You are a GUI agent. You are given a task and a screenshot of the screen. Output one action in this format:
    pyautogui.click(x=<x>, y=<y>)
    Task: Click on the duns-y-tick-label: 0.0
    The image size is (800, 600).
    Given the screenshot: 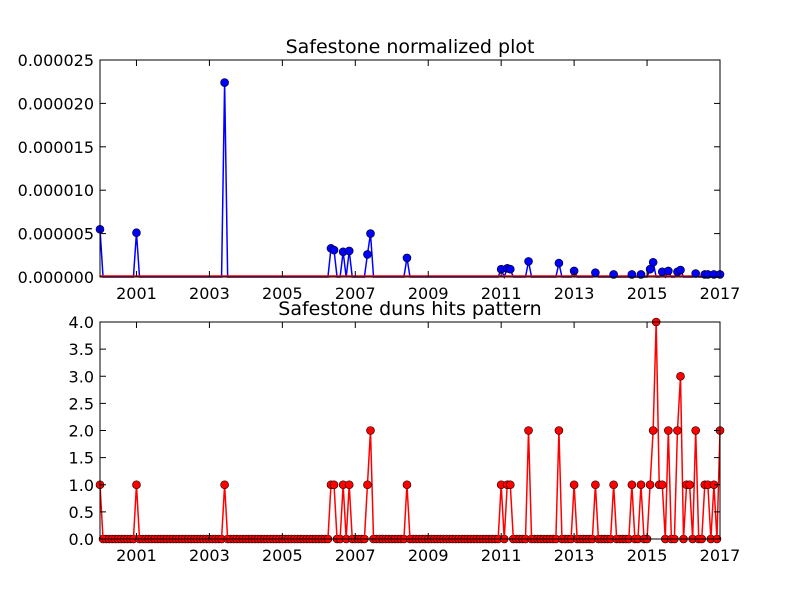 What is the action you would take?
    pyautogui.click(x=81, y=539)
    